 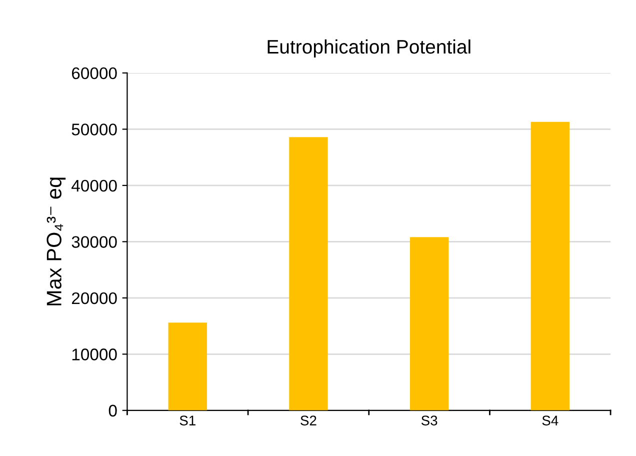 I want to click on x-tick-label: S3, so click(x=429, y=421).